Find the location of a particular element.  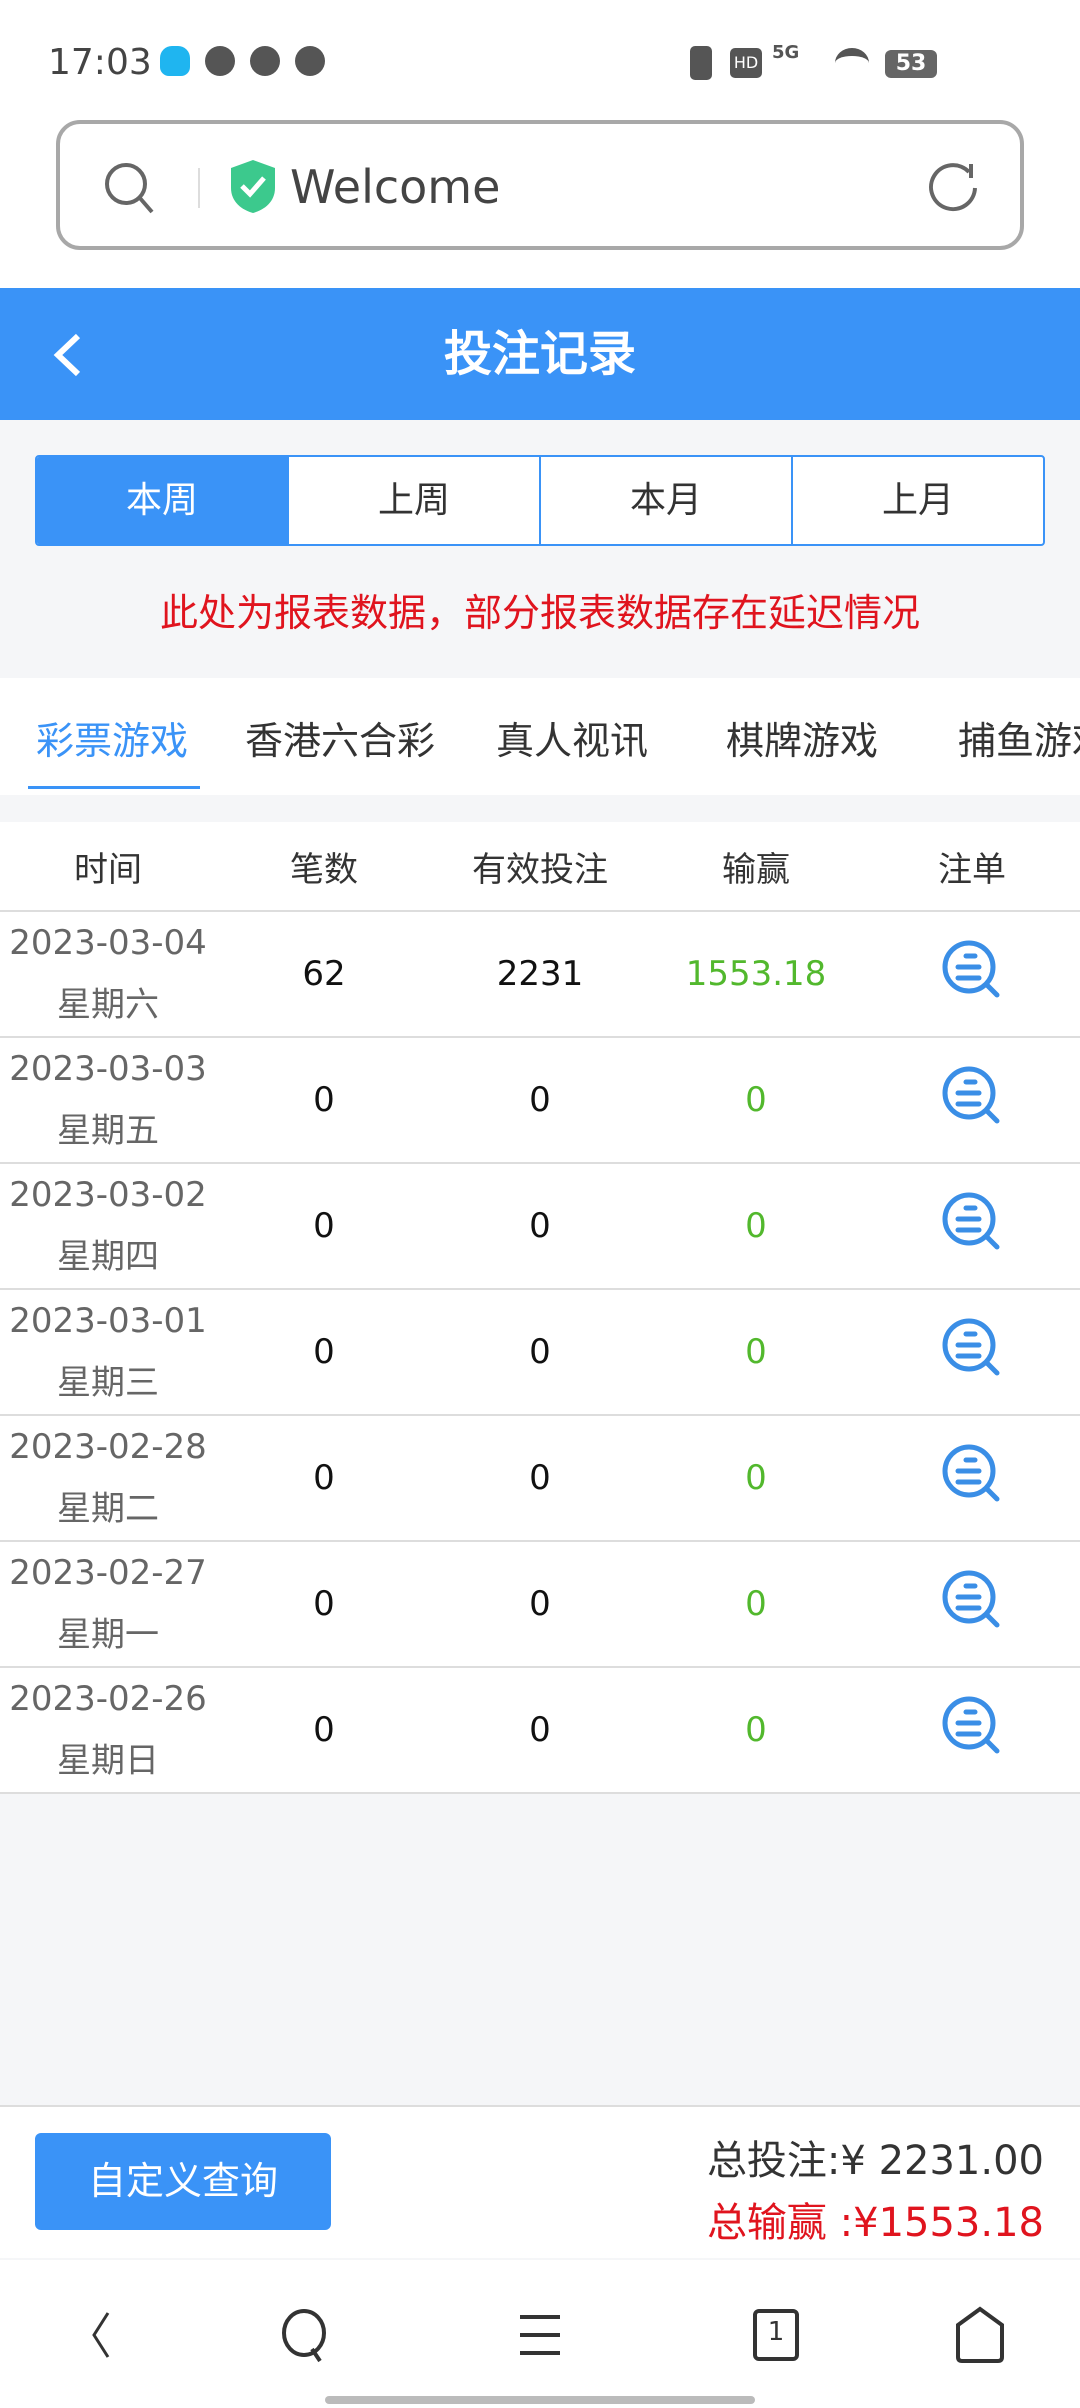

tabs-count: 1 is located at coordinates (776, 2332).